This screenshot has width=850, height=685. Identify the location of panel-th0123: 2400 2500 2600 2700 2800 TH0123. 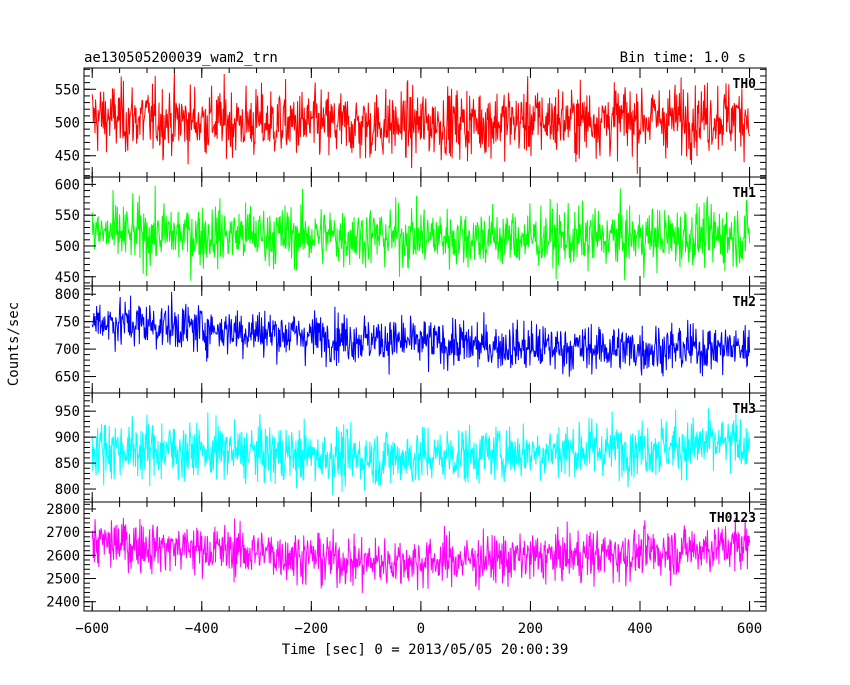
(406, 556).